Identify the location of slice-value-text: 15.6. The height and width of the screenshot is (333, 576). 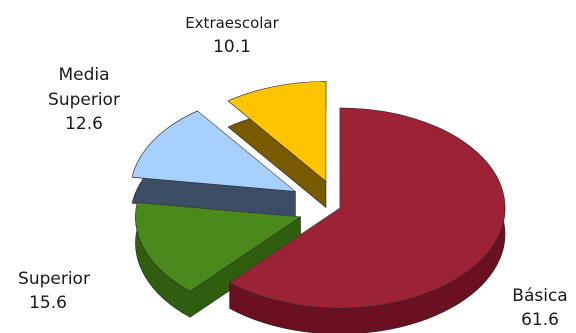
(48, 303).